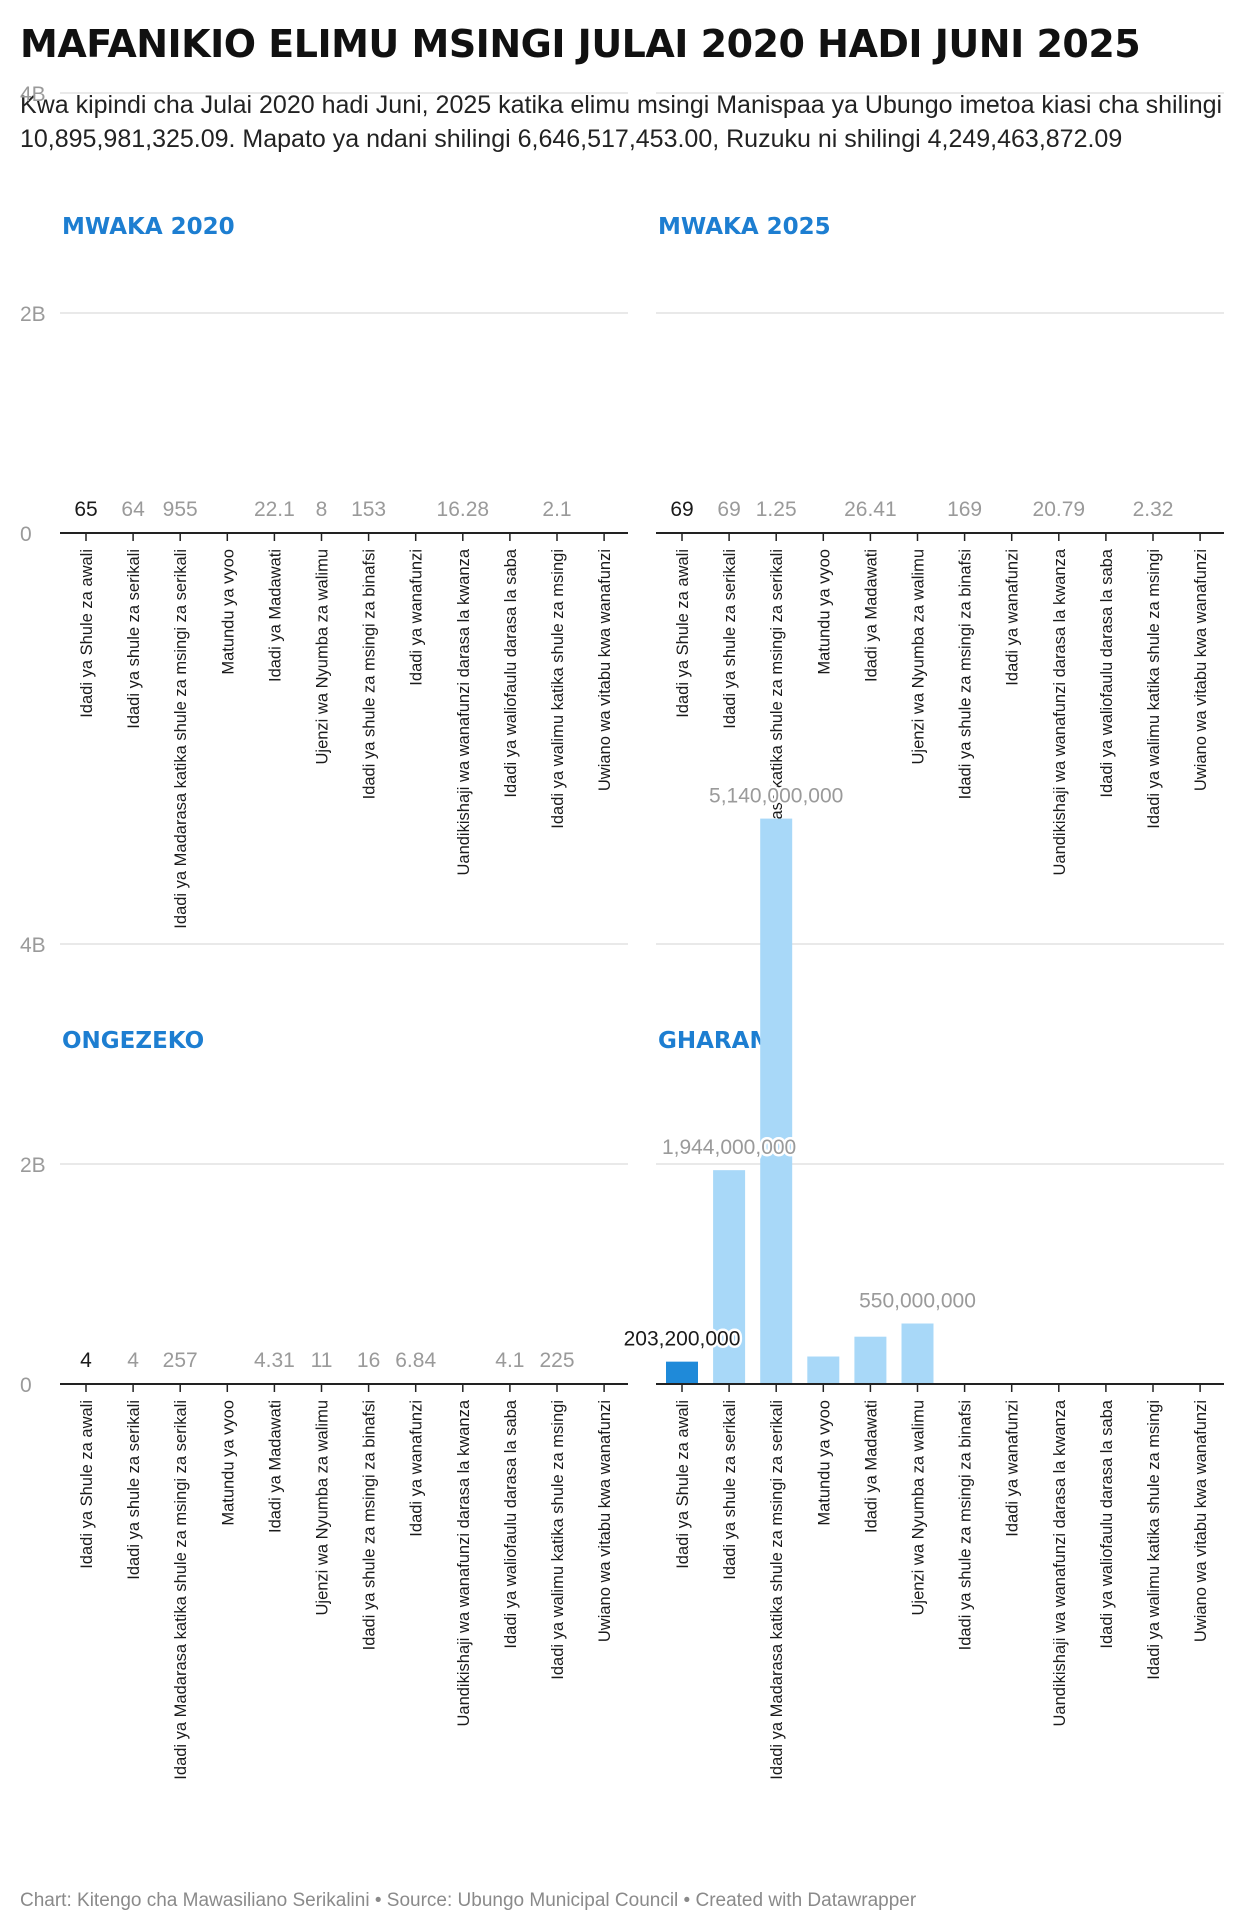 The width and height of the screenshot is (1240, 1930). I want to click on value-label: 955, so click(180, 509).